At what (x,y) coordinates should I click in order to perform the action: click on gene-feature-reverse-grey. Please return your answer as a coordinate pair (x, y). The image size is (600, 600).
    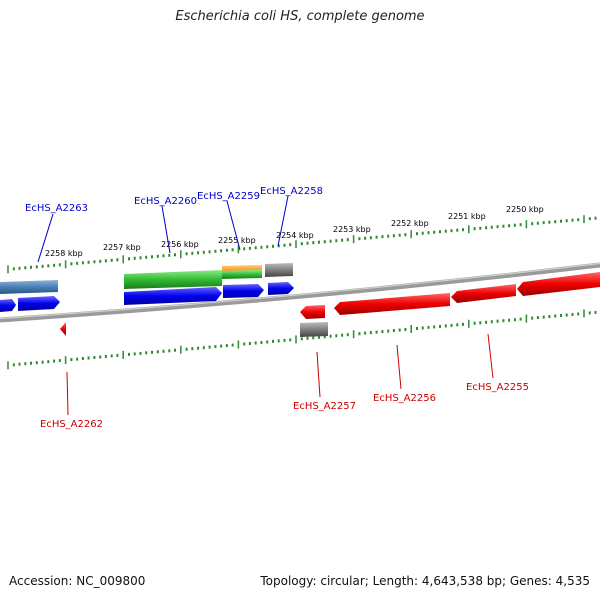
    Looking at the image, I should click on (314, 329).